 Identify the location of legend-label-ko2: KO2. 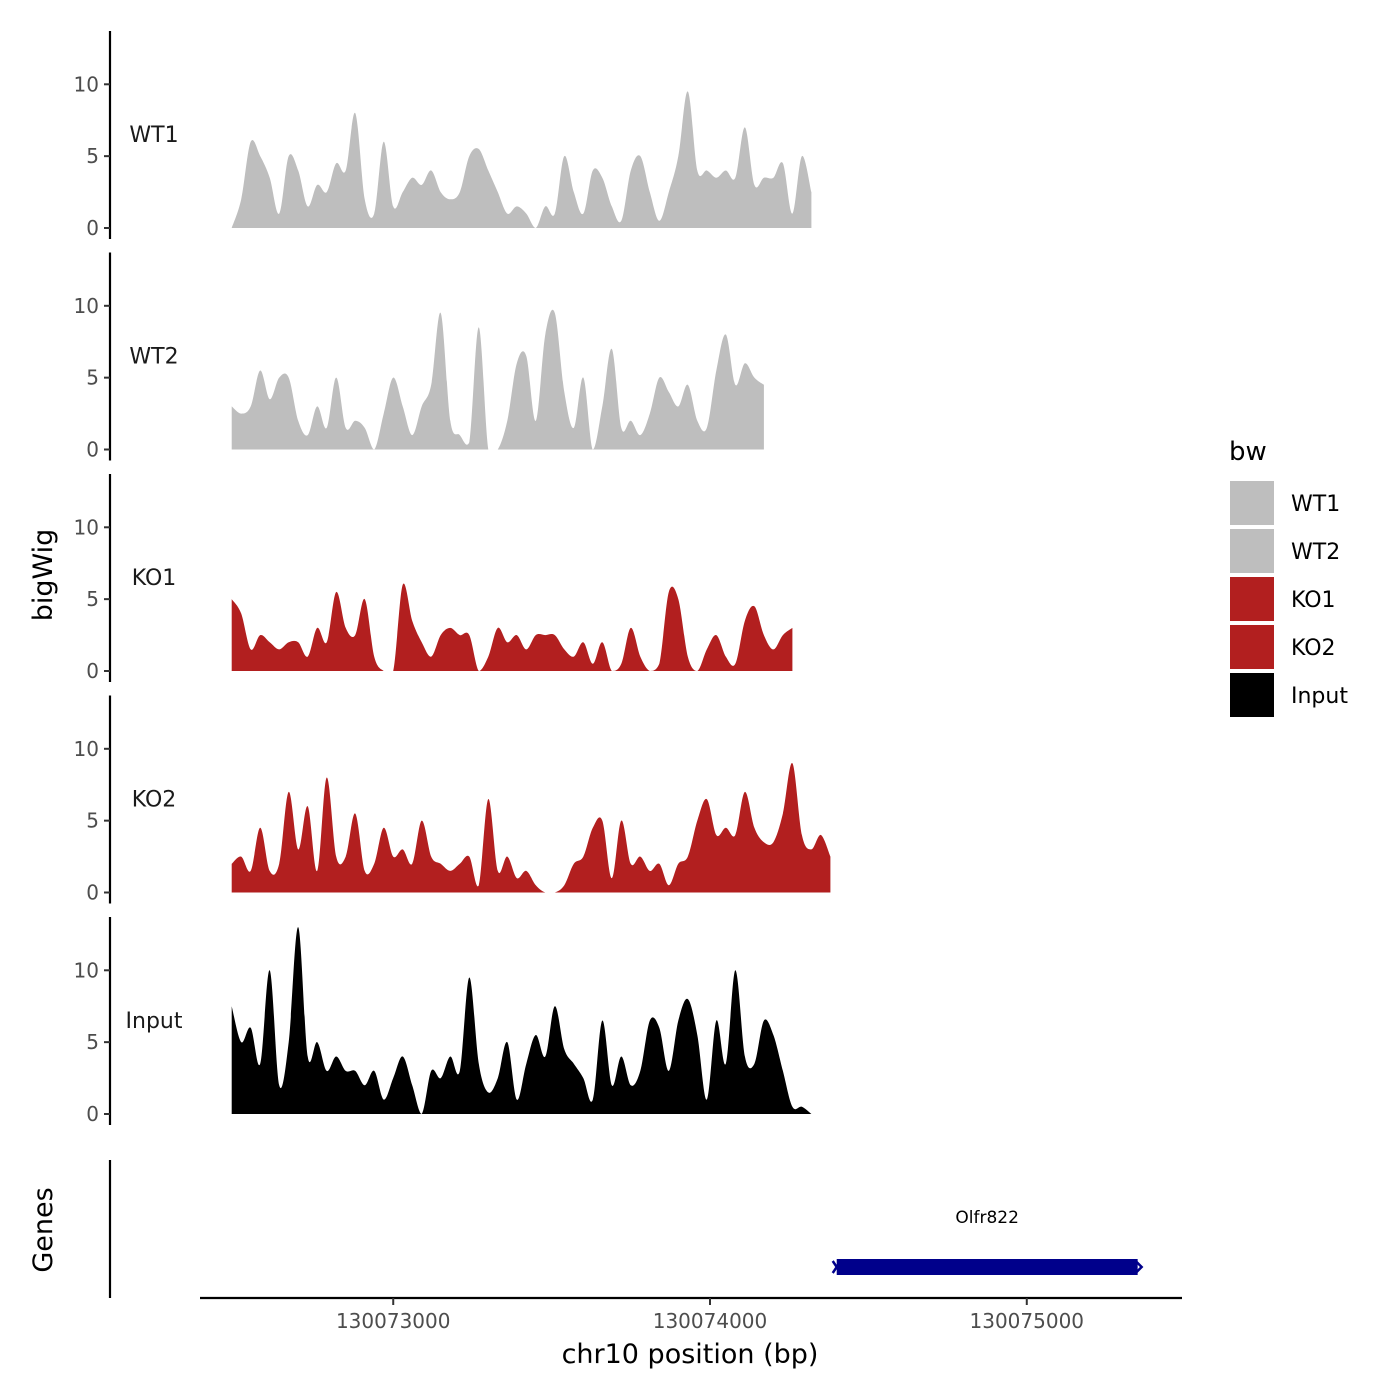
(1313, 648).